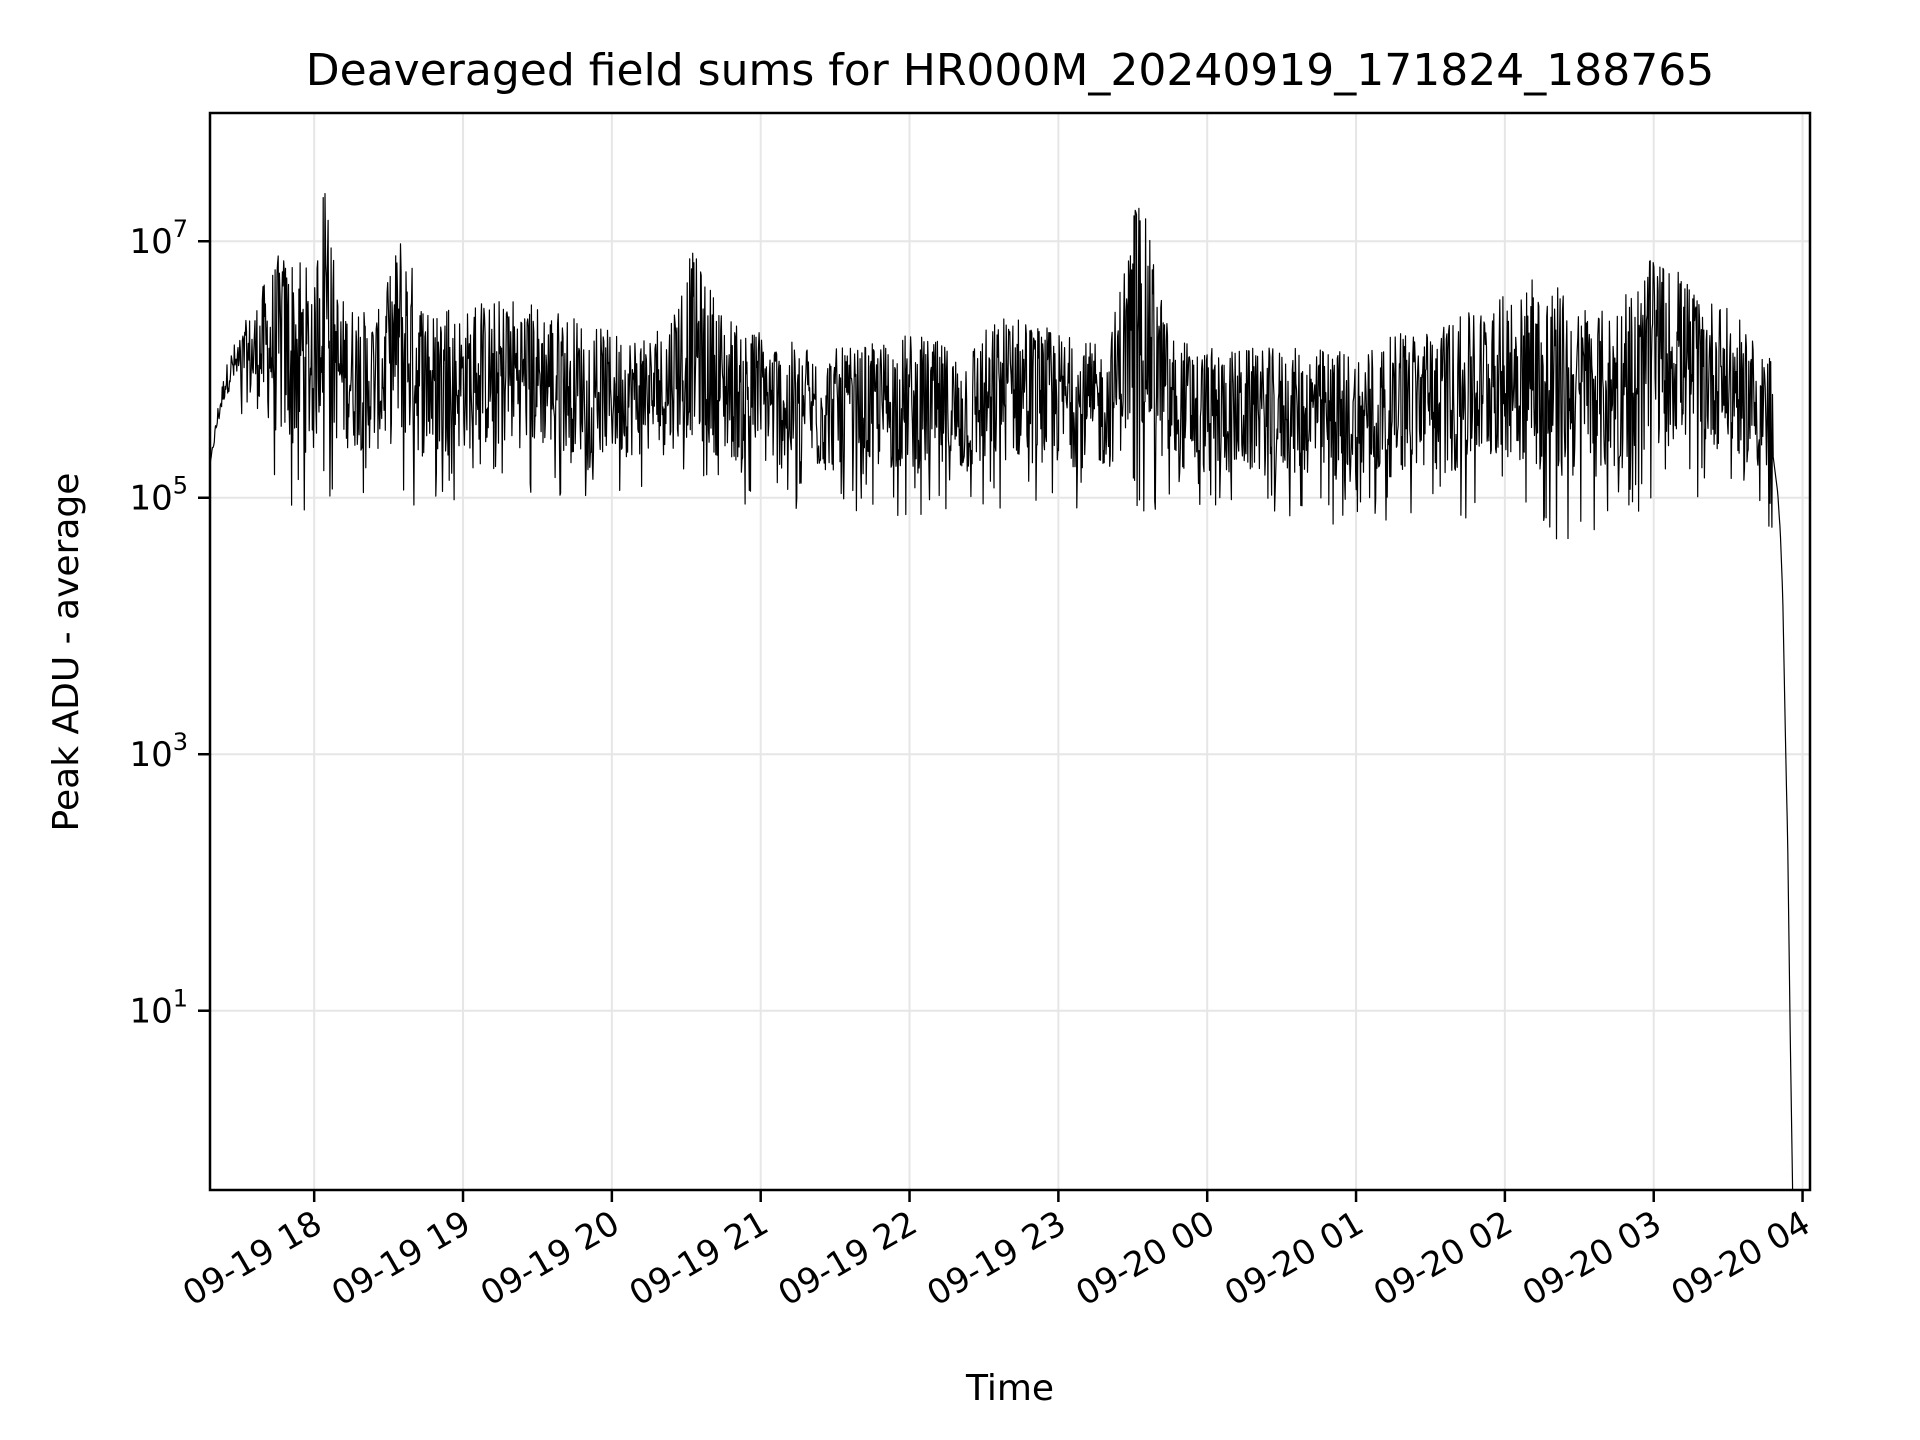 The height and width of the screenshot is (1440, 1920). Describe the element at coordinates (158, 623) in the screenshot. I see `y-tick-labels: 10¹ 10³ 10⁵ 10⁷` at that location.